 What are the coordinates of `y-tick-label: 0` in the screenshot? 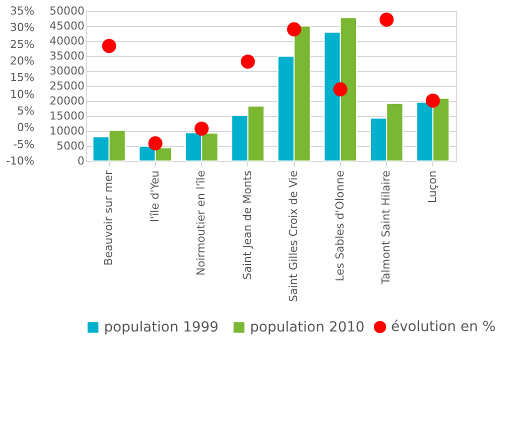 It's located at (81, 161).